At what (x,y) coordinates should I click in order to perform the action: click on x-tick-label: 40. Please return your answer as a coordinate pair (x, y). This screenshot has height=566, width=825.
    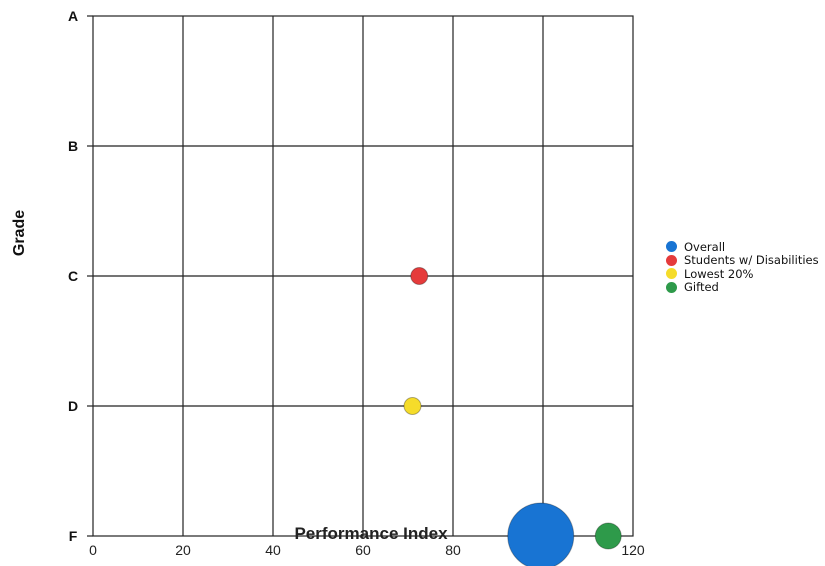
    Looking at the image, I should click on (273, 550).